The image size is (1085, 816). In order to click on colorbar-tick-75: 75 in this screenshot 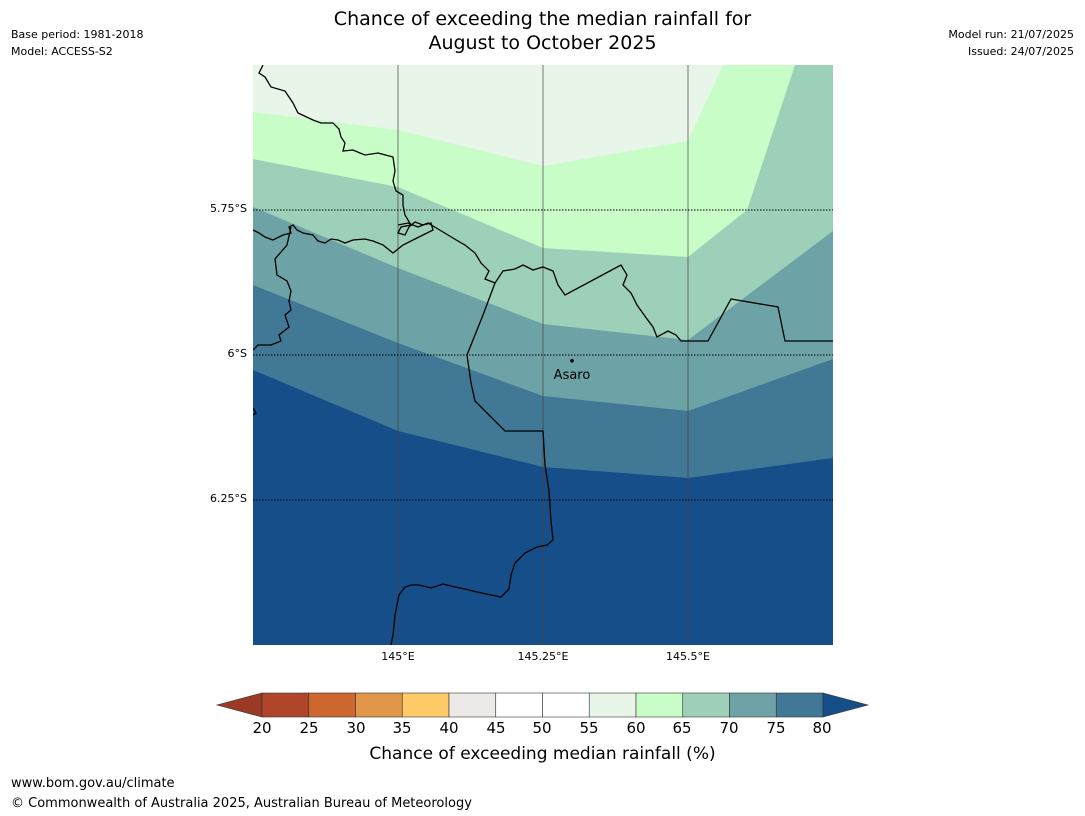, I will do `click(776, 728)`.